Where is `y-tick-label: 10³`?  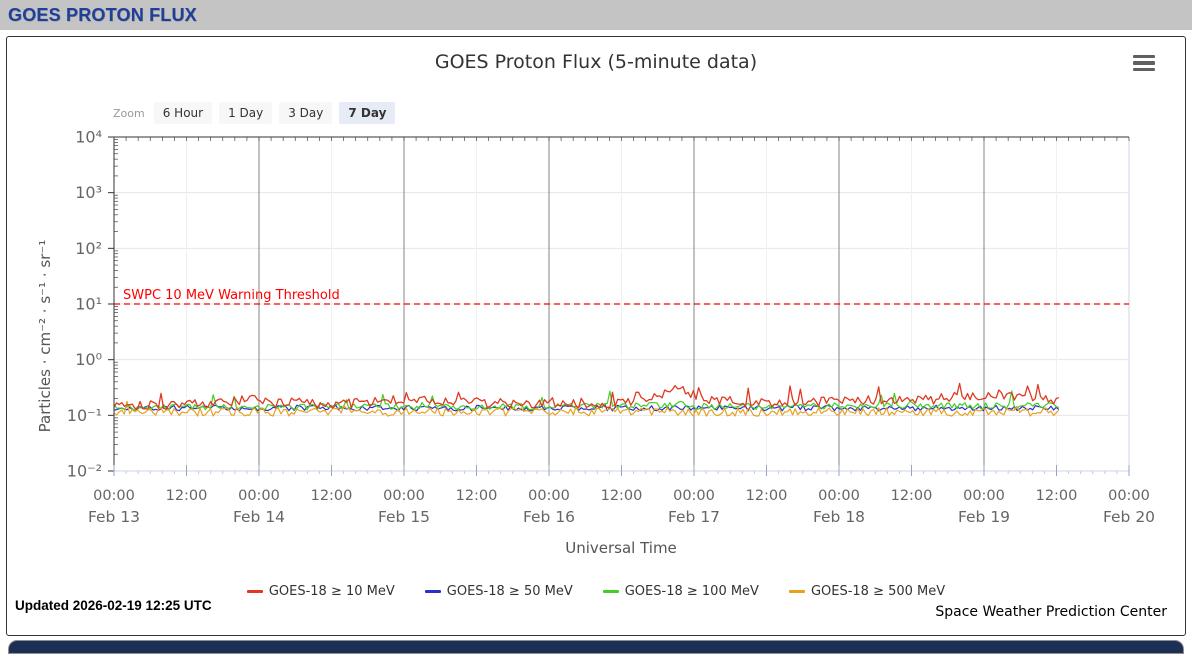
y-tick-label: 10³ is located at coordinates (88, 192).